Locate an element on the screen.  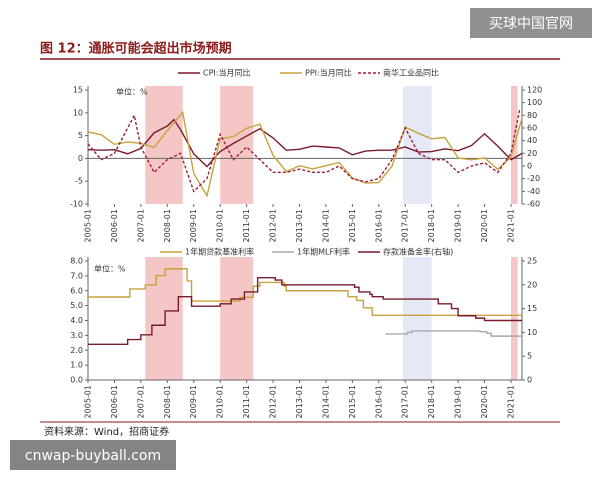
y-tick-label: 2.0 is located at coordinates (76, 350).